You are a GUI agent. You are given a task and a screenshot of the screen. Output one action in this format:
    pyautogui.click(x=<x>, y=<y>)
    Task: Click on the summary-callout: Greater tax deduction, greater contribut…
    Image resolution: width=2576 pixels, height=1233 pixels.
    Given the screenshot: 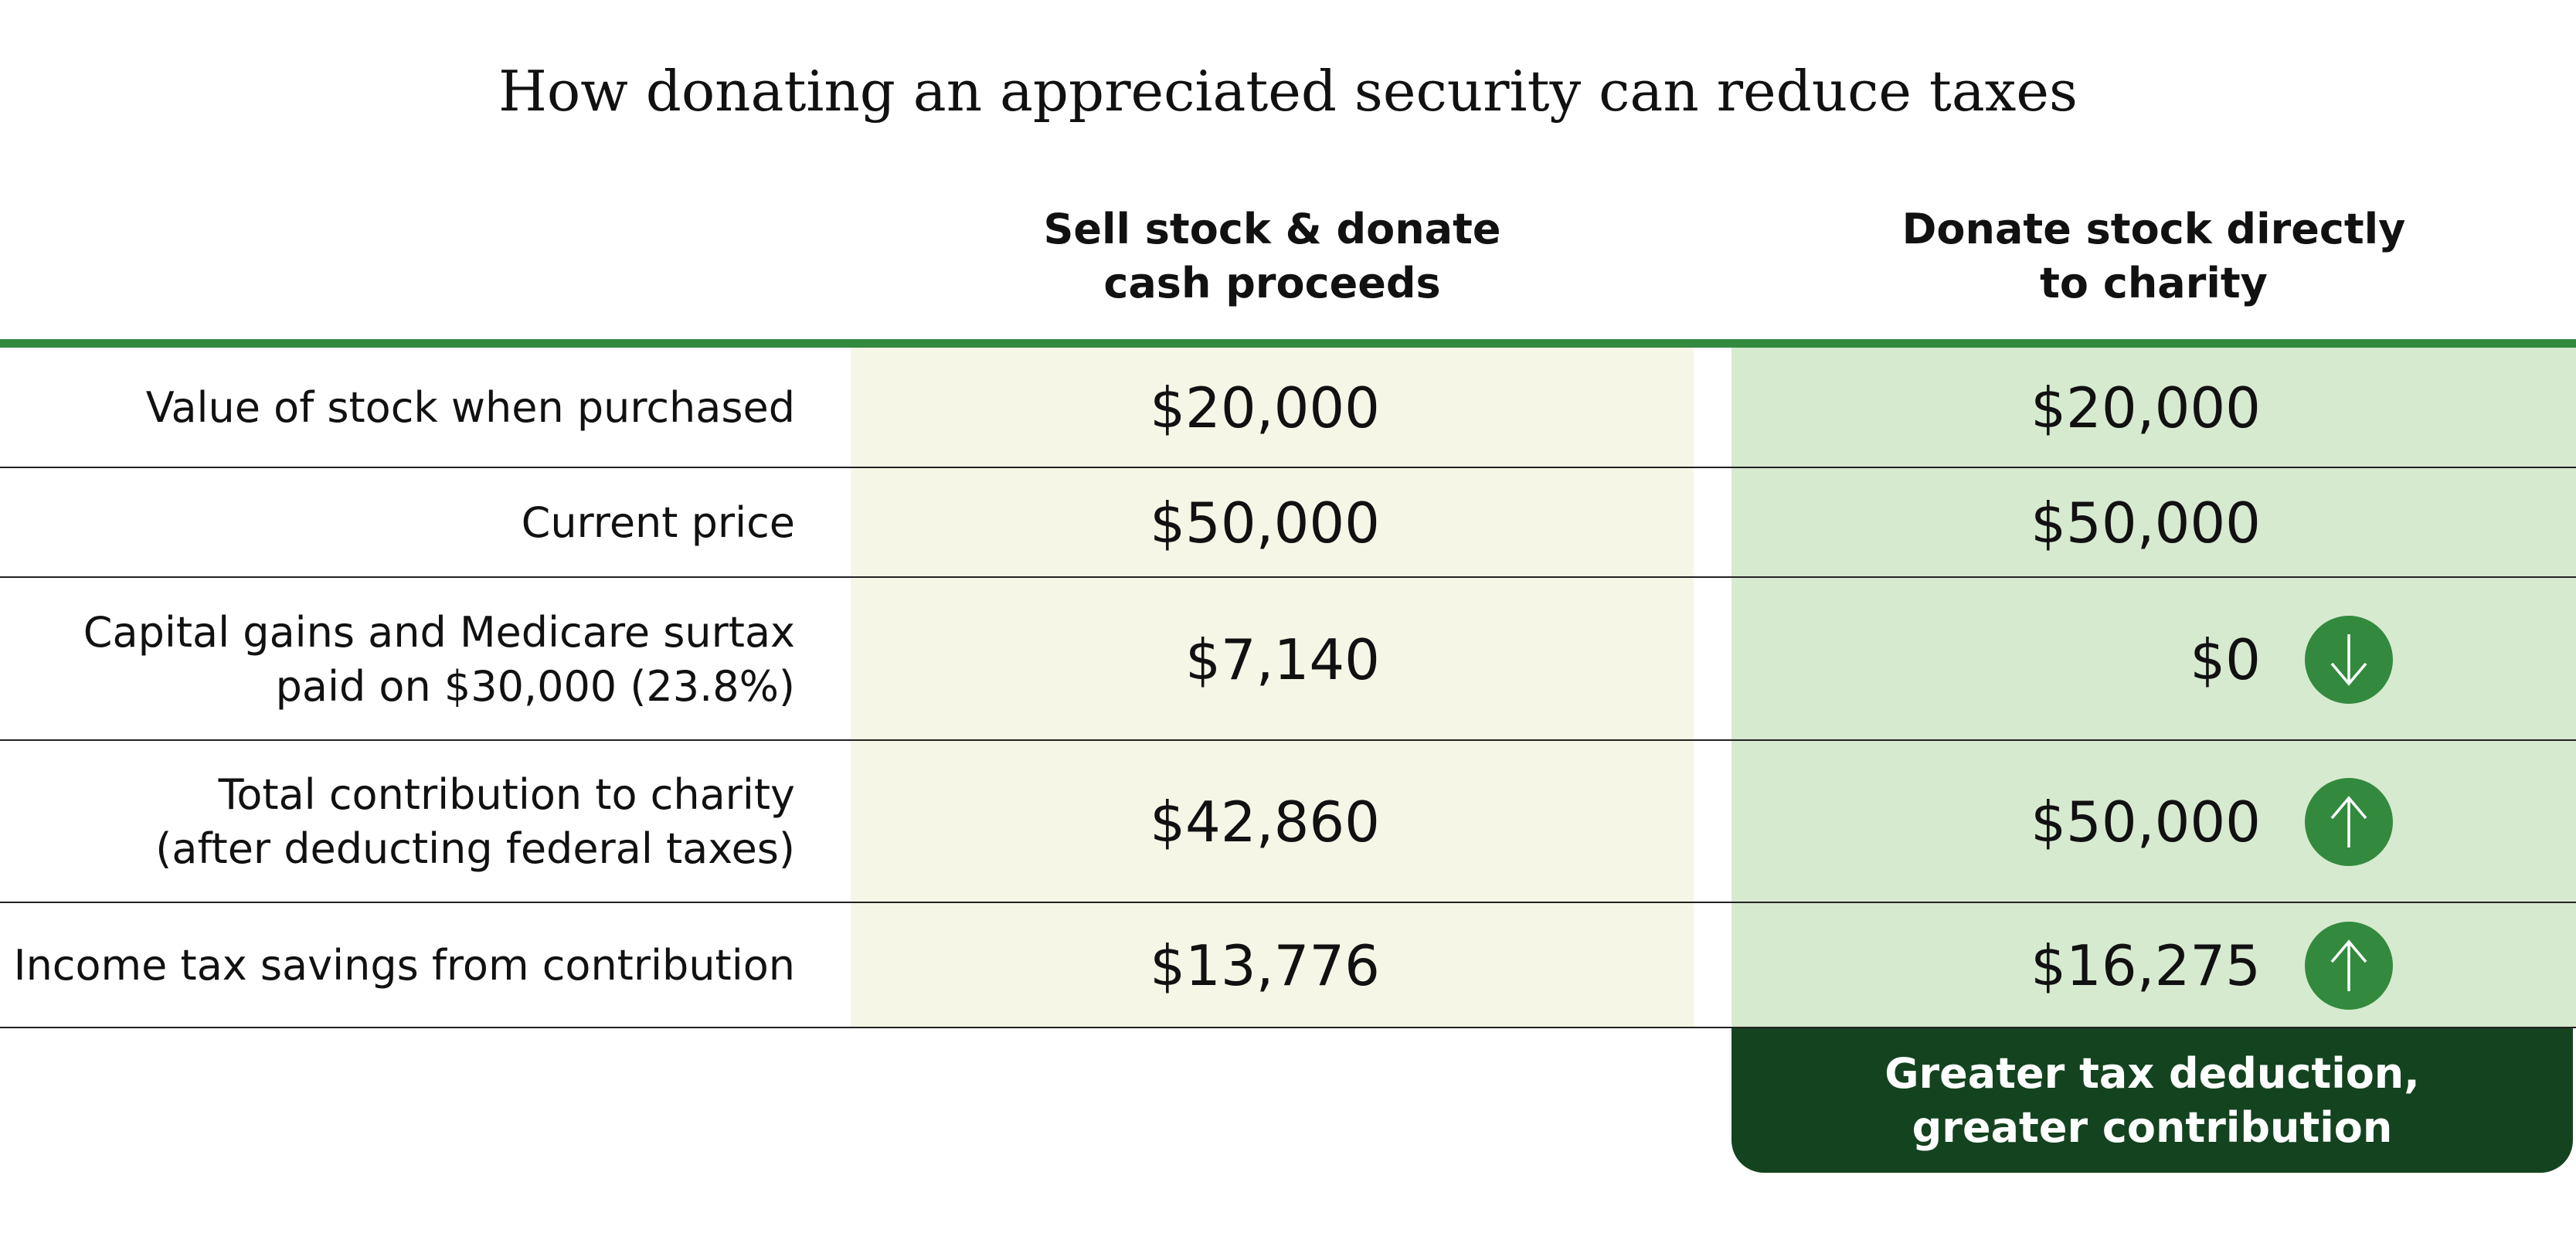 What is the action you would take?
    pyautogui.click(x=2152, y=1100)
    